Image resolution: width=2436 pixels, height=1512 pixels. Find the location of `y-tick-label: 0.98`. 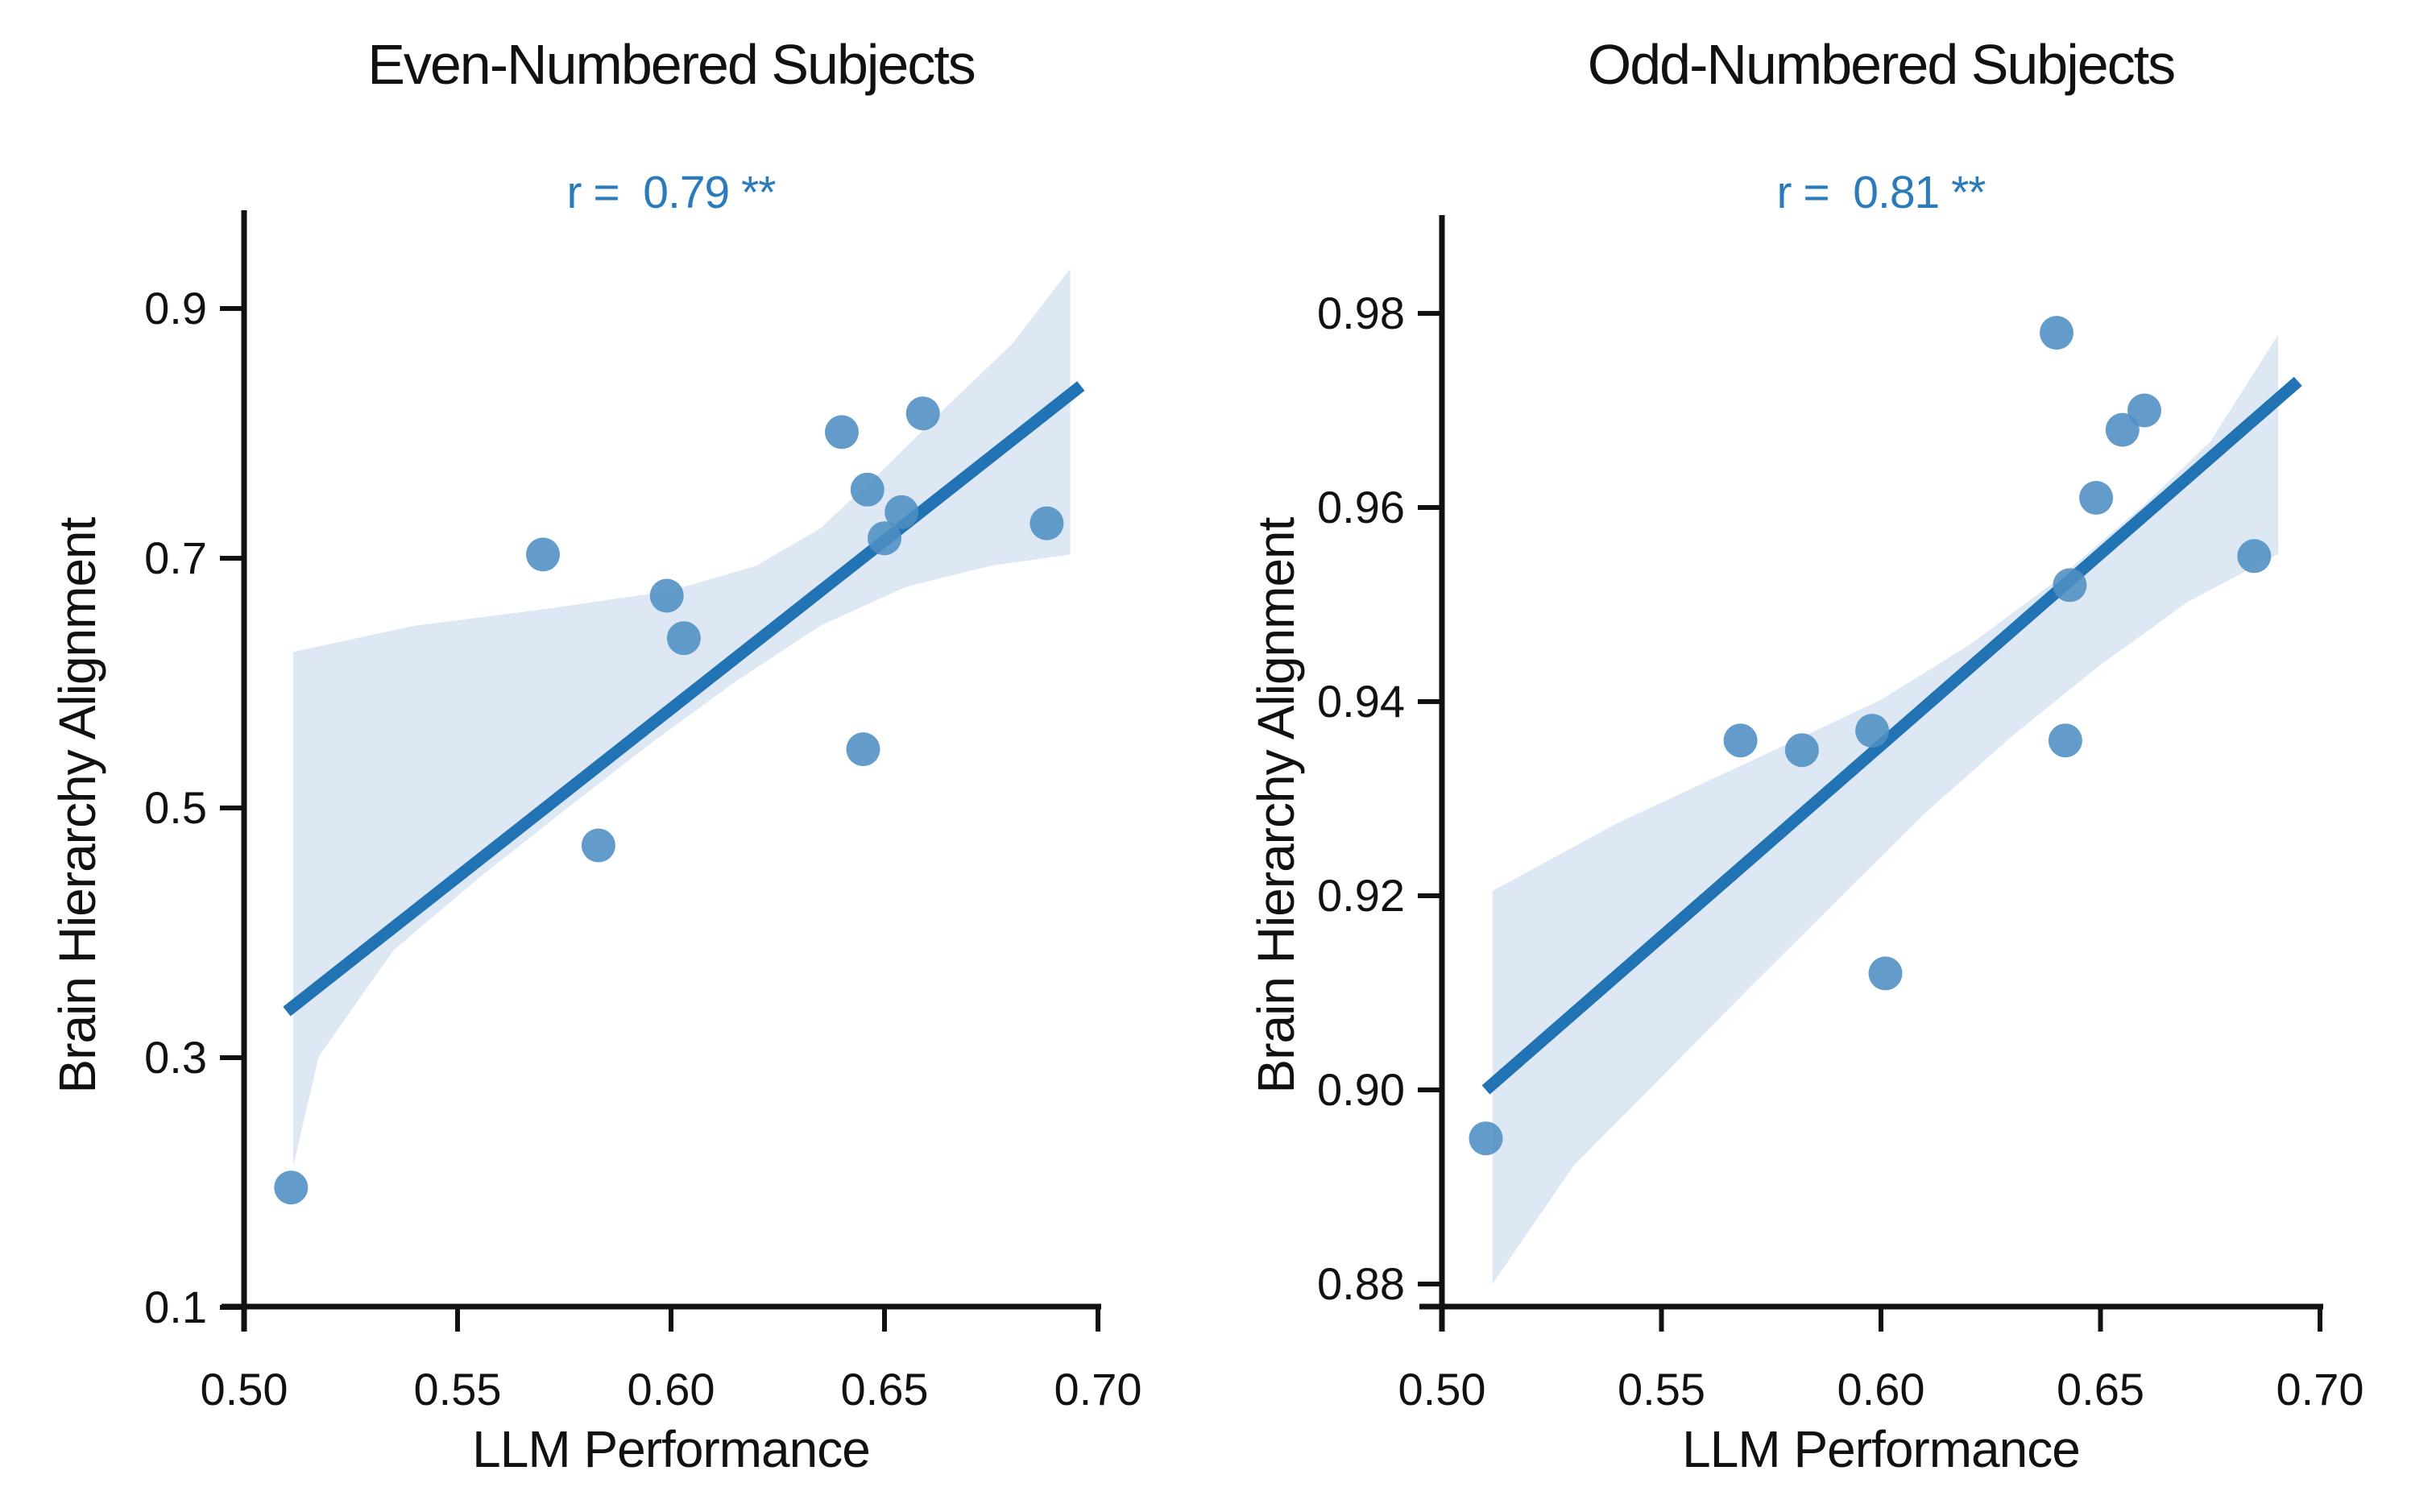

y-tick-label: 0.98 is located at coordinates (1361, 313).